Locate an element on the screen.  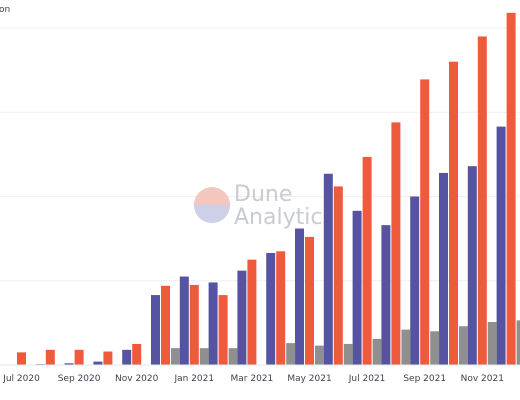
dune-analytics-watermark: Dune Analytics is located at coordinates (264, 206).